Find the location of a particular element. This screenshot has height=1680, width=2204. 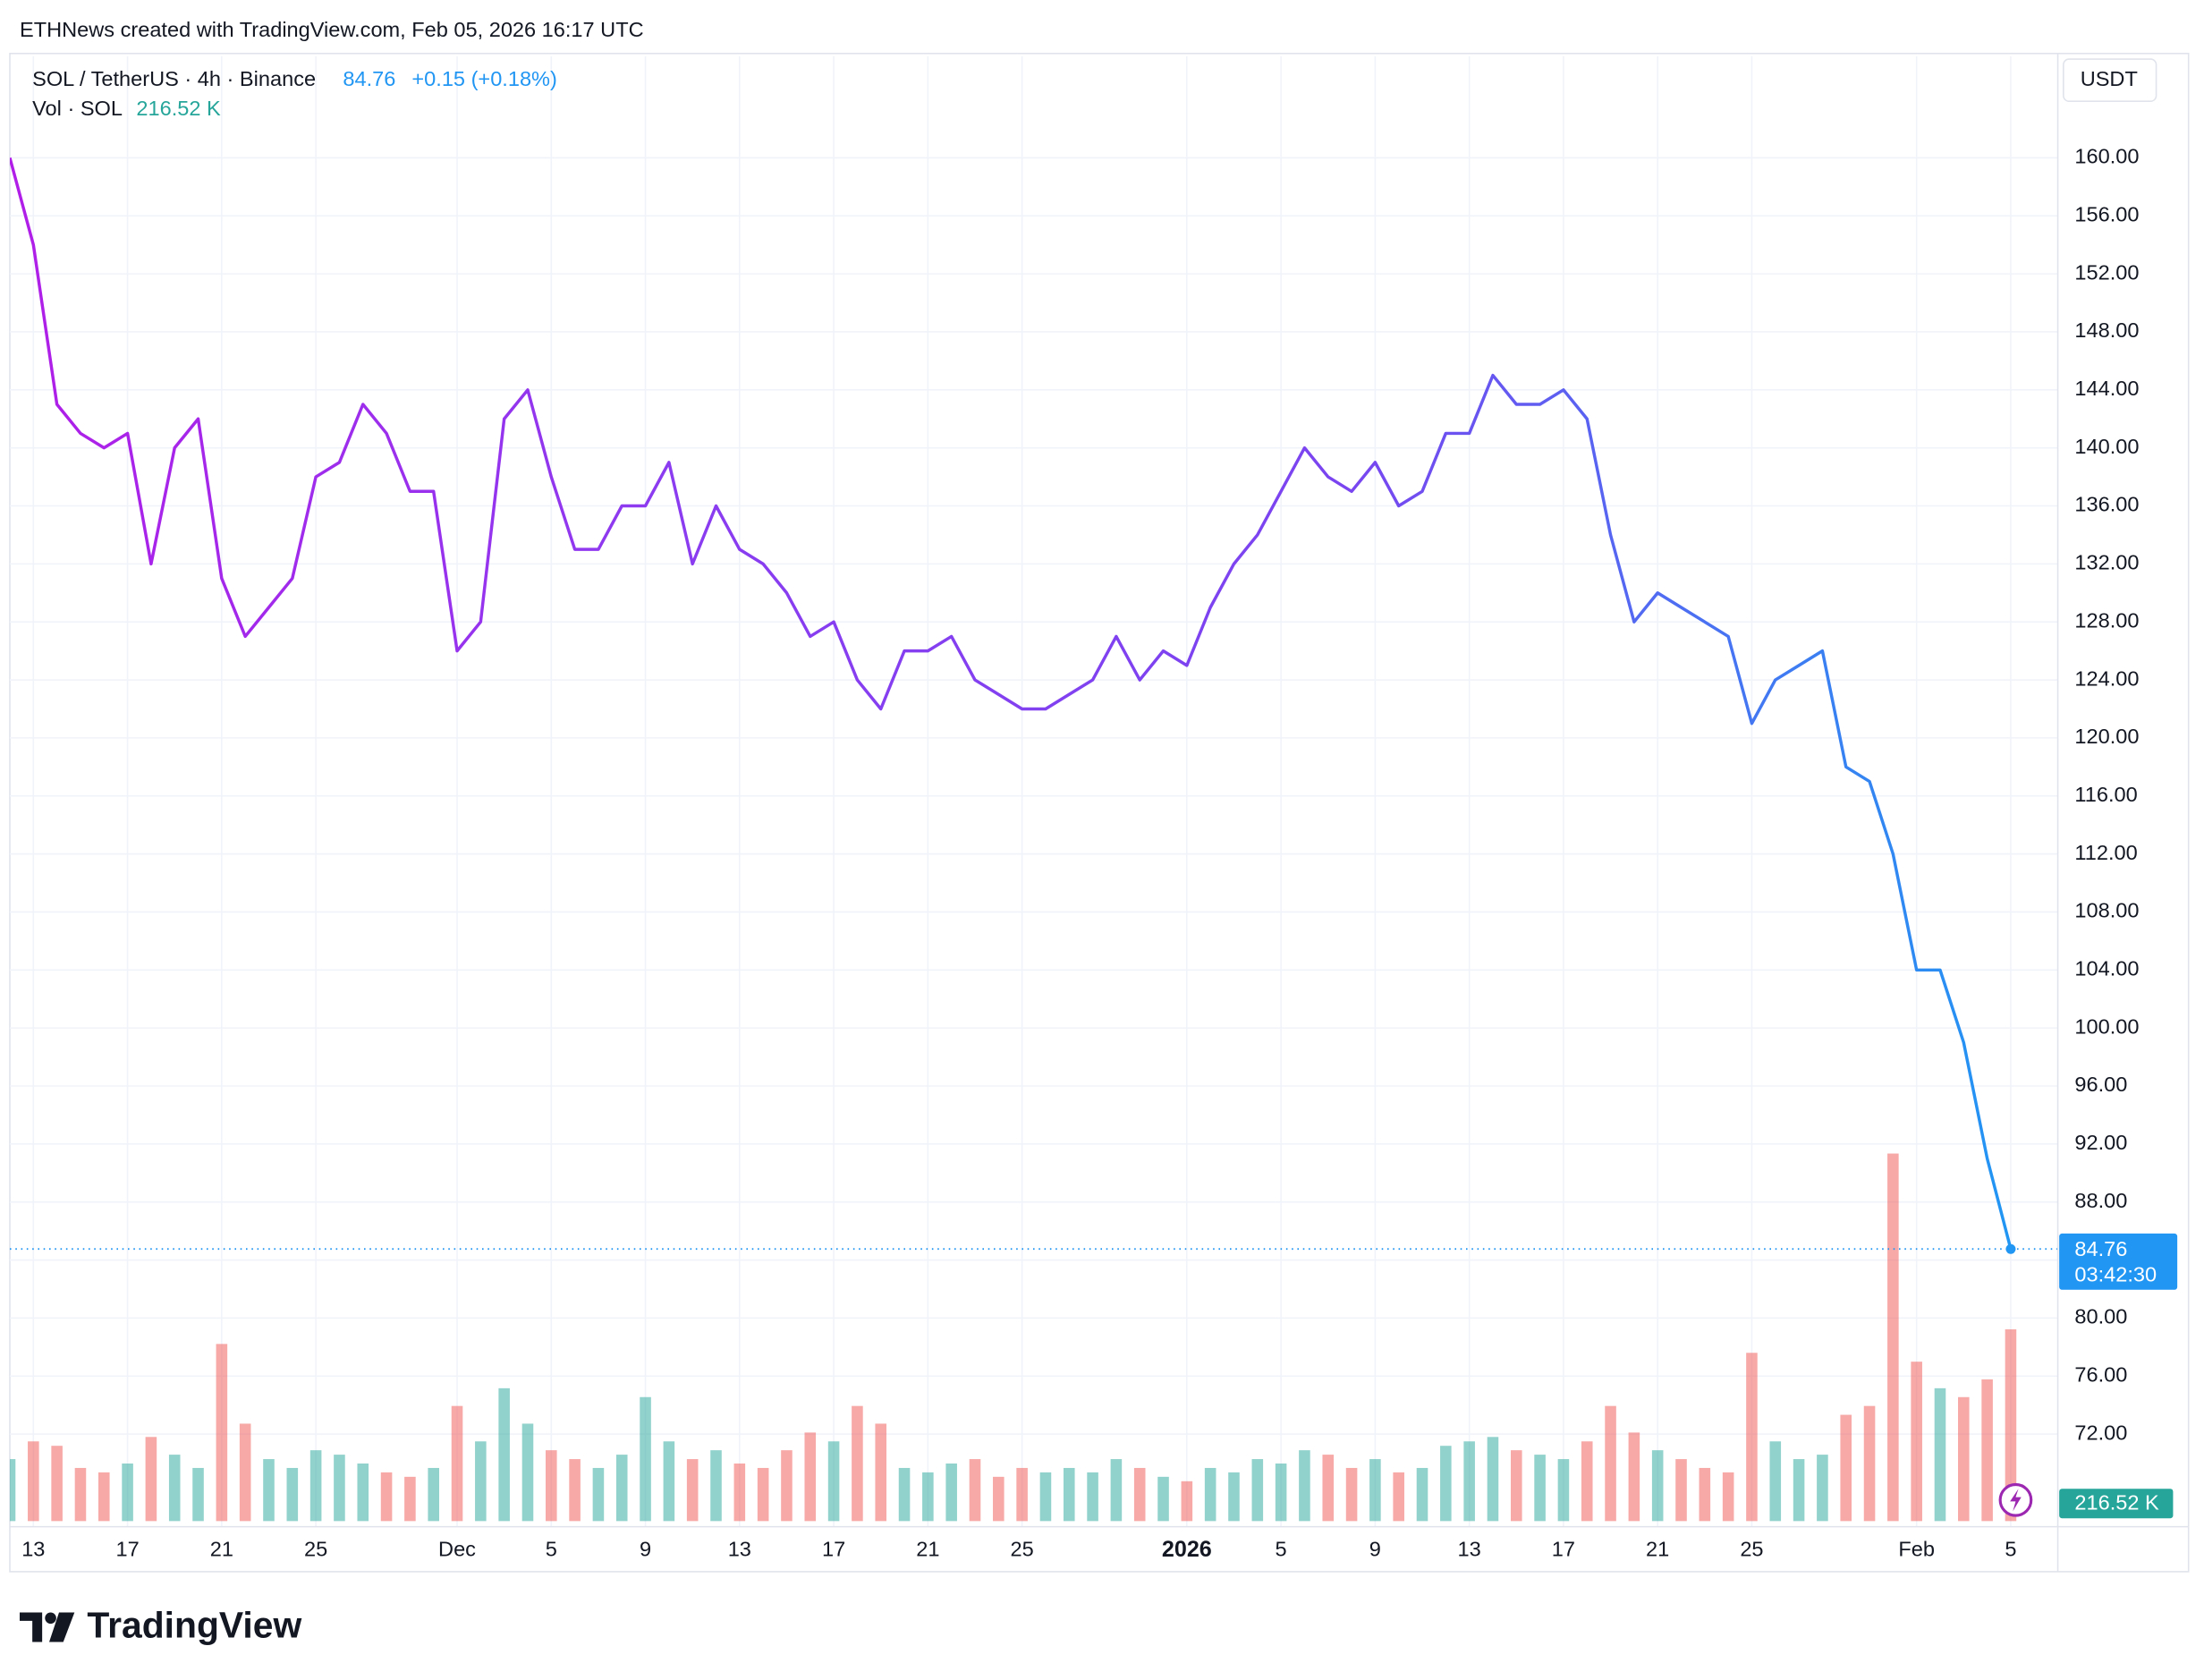

x-tick-label: Feb is located at coordinates (1917, 1549).